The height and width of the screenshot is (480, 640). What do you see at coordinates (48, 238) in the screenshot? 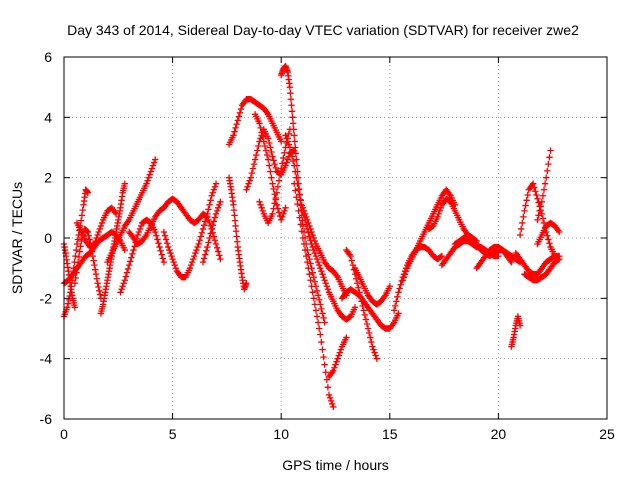
I see `y-tick-label: 0` at bounding box center [48, 238].